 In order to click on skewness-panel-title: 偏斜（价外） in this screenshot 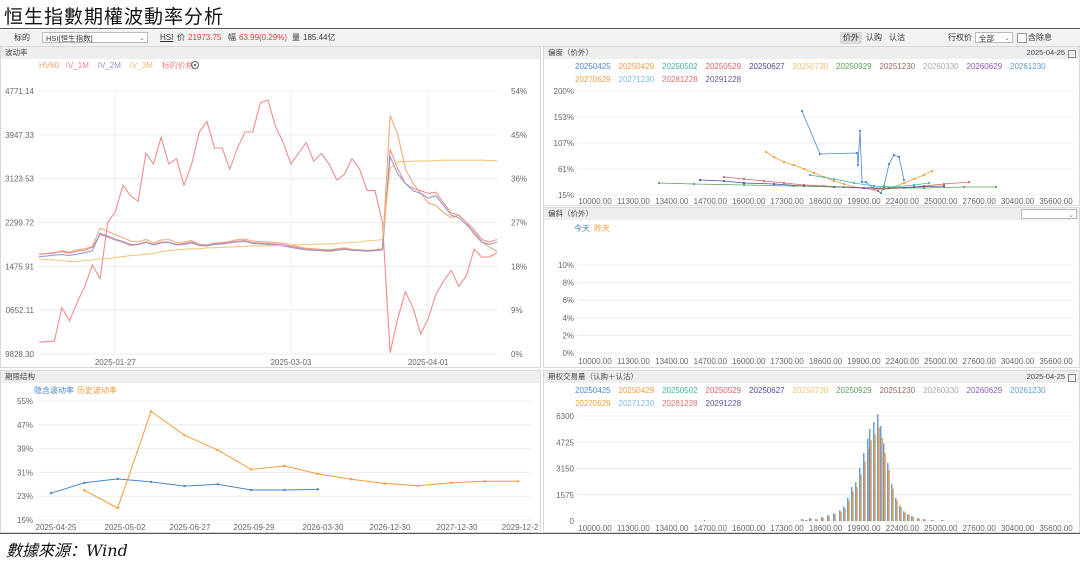, I will do `click(570, 213)`.